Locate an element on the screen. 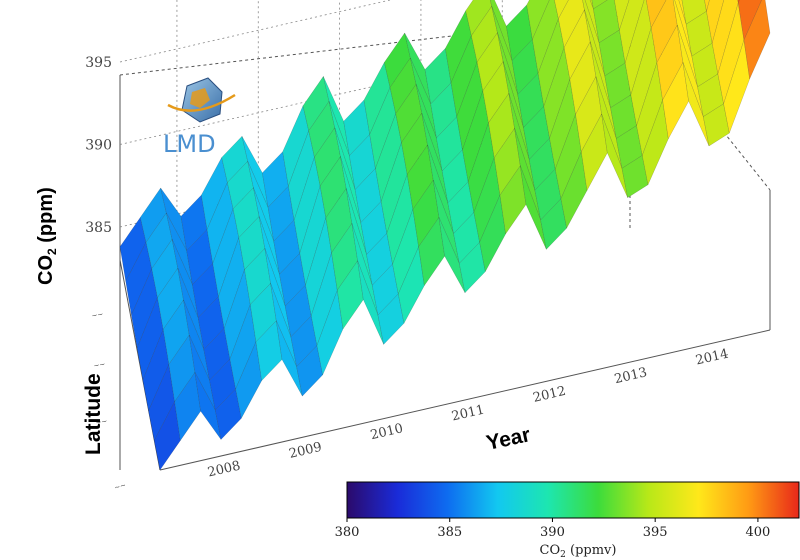  latitude-axis-title: Latitude is located at coordinates (93, 414).